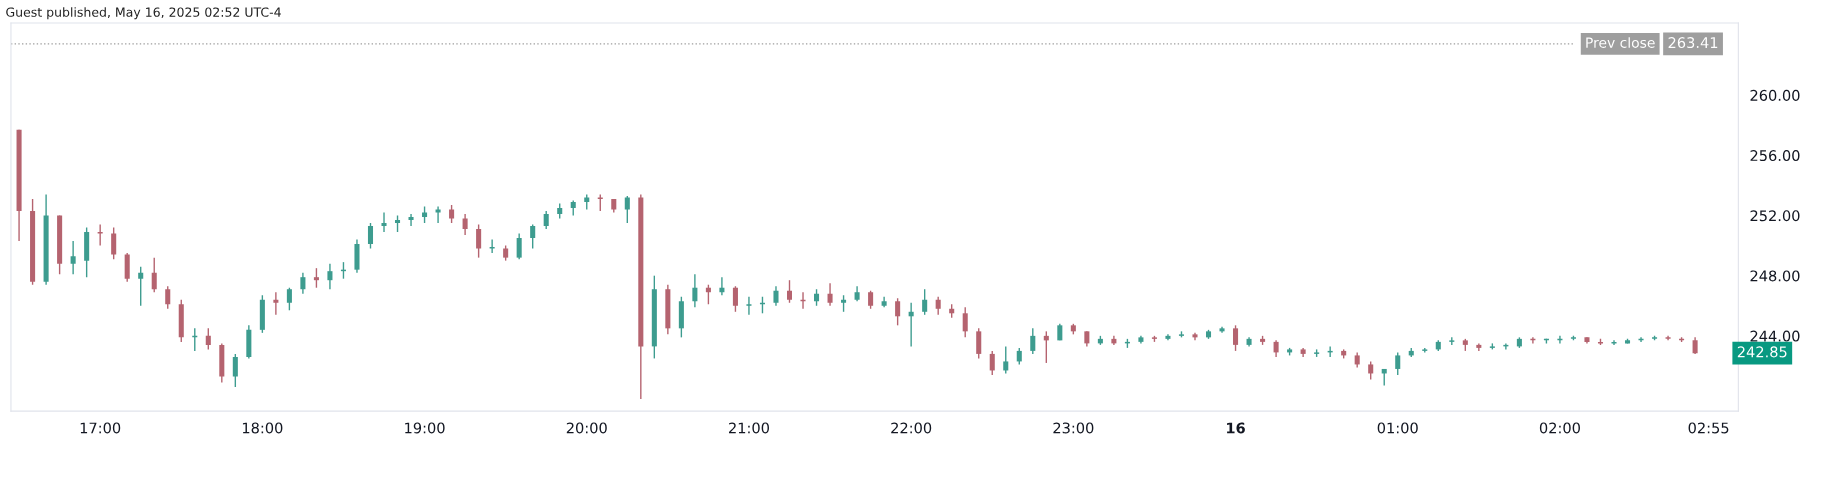 The width and height of the screenshot is (1826, 478). Describe the element at coordinates (425, 428) in the screenshot. I see `x-tick-label: 19:00` at that location.